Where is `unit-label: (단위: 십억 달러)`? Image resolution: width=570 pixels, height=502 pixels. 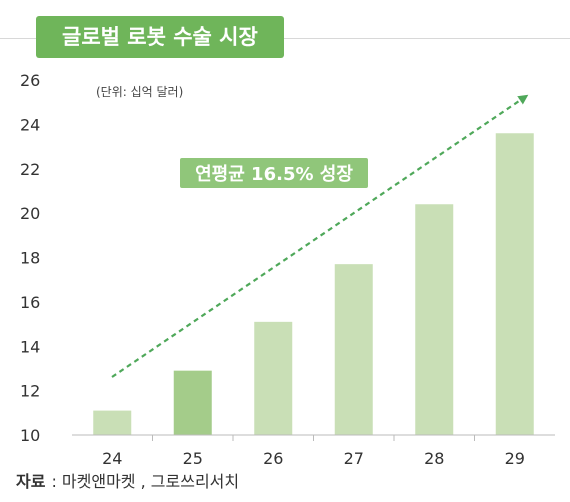 unit-label: (단위: 십억 달러) is located at coordinates (139, 92).